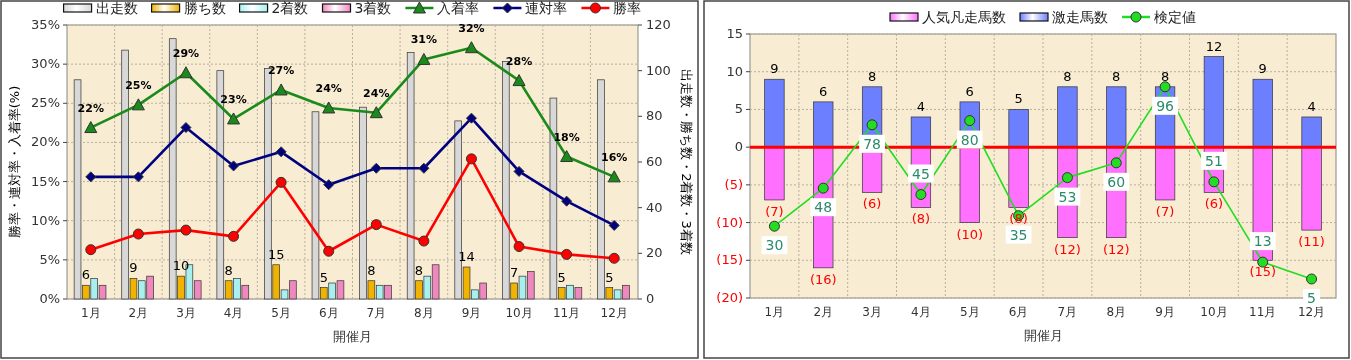 Image resolution: width=1351 pixels, height=360 pixels. What do you see at coordinates (1262, 241) in the screenshot?
I see `data-label: 13` at bounding box center [1262, 241].